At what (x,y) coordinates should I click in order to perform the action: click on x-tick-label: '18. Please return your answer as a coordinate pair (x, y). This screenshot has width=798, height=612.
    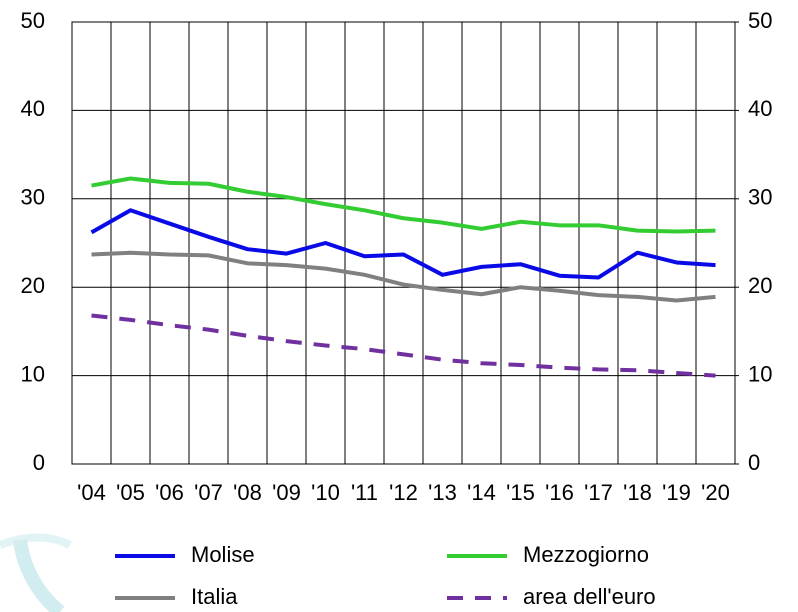
    Looking at the image, I should click on (637, 492).